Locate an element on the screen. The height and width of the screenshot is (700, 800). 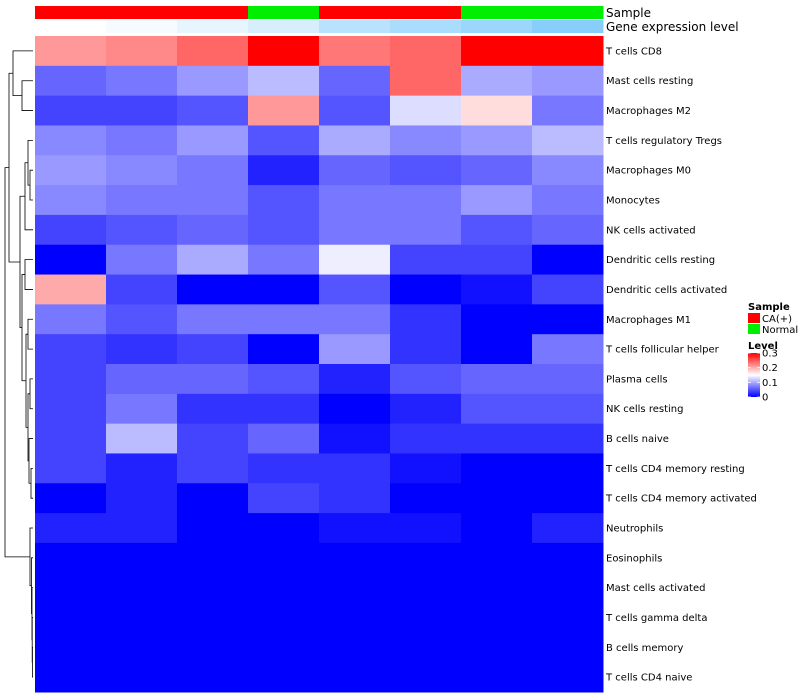
row-label: T cells follicular helper is located at coordinates (662, 350).